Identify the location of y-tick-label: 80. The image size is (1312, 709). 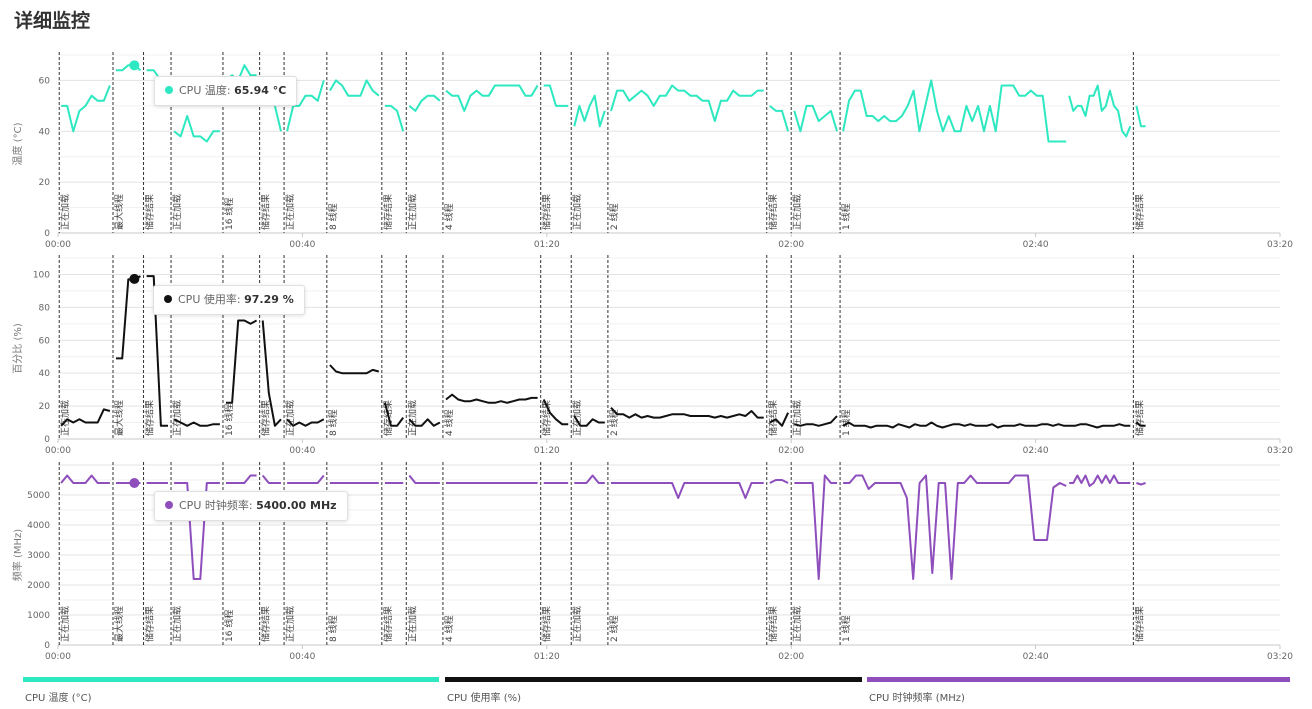
(45, 308).